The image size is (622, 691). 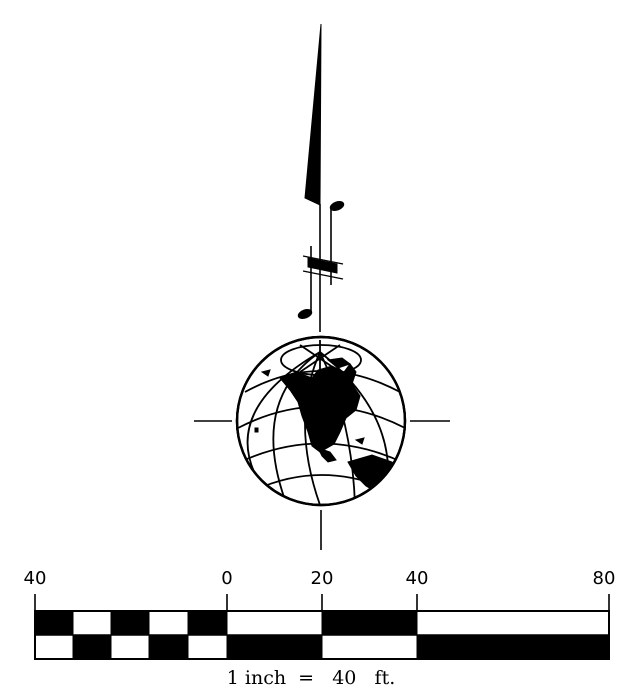 I want to click on scale-caption-value: 40, so click(x=344, y=678).